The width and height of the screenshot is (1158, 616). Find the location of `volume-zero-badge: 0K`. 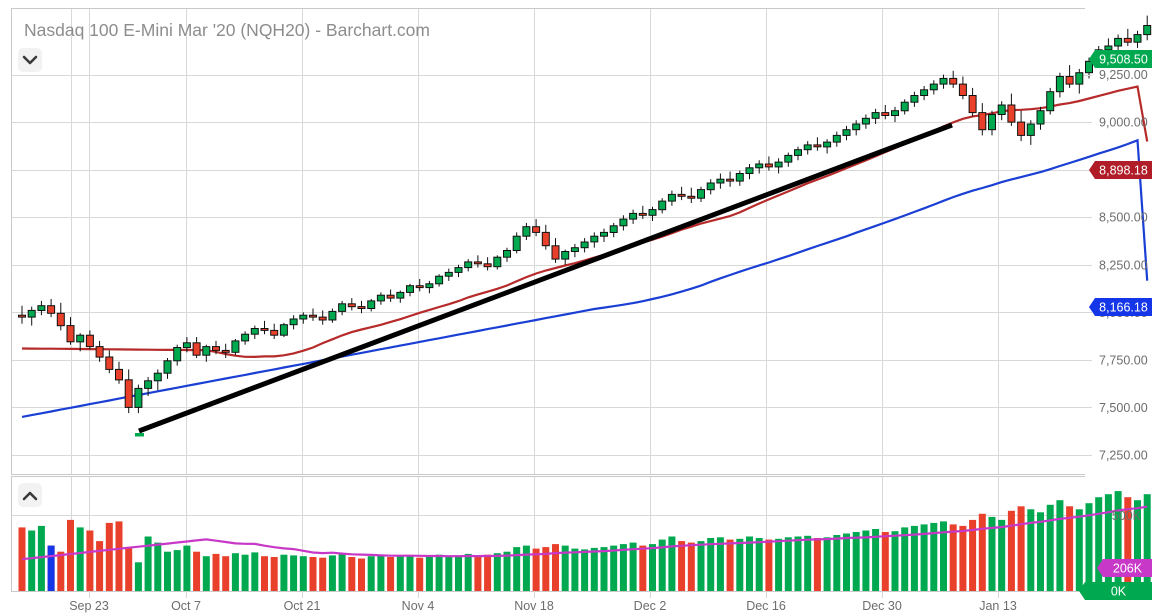

volume-zero-badge: 0K is located at coordinates (1115, 591).